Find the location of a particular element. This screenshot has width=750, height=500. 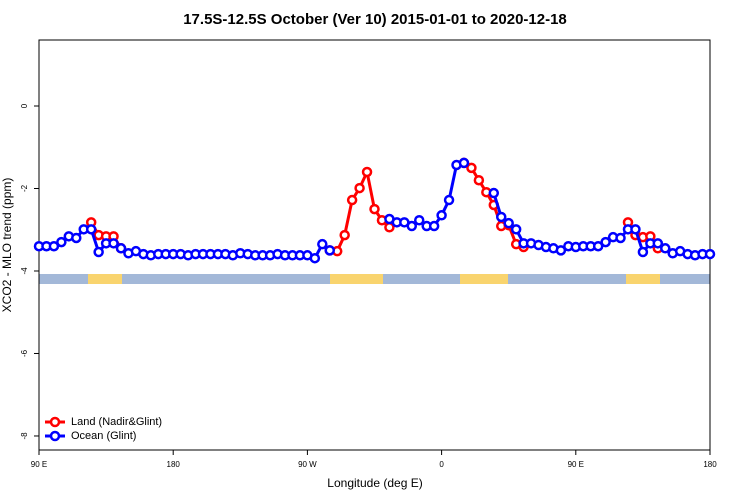

y-axis-label: XCO2 - MLO trend (ppm) is located at coordinates (7, 245).